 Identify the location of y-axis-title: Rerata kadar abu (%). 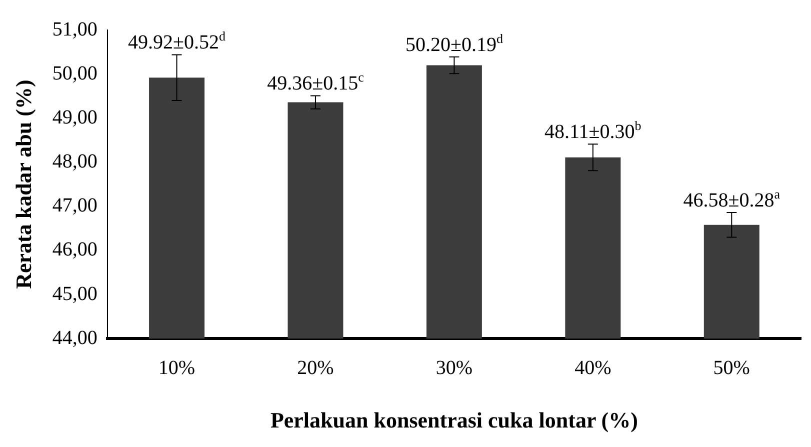
(23, 184).